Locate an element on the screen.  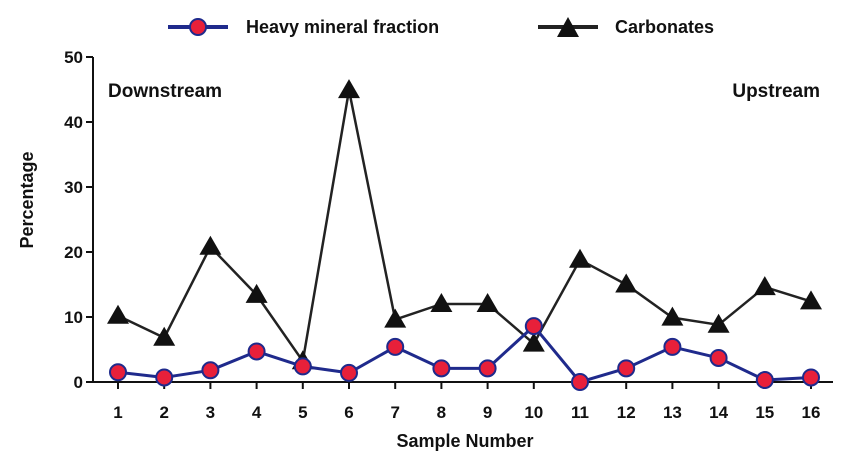
x-tick-label: 11 is located at coordinates (580, 412).